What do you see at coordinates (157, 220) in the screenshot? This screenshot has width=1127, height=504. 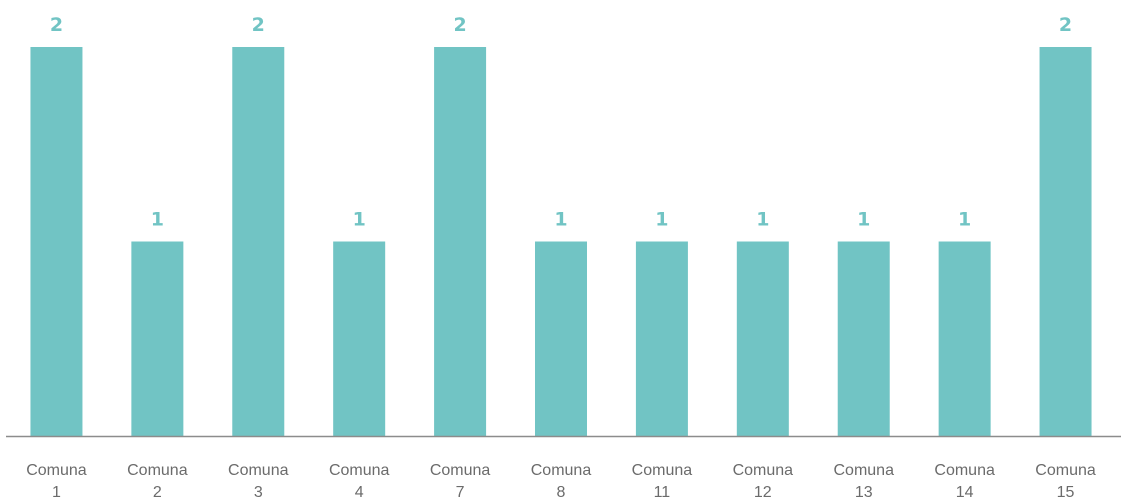 I see `value-label-2: 1` at bounding box center [157, 220].